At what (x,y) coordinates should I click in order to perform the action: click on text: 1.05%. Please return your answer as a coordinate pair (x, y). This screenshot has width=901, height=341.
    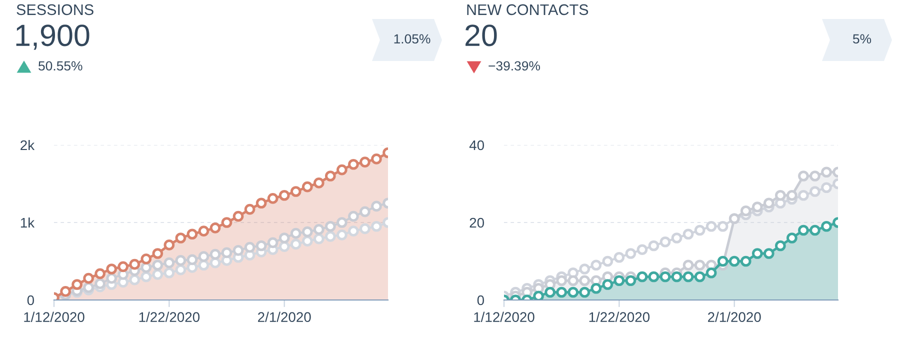
    Looking at the image, I should click on (412, 39).